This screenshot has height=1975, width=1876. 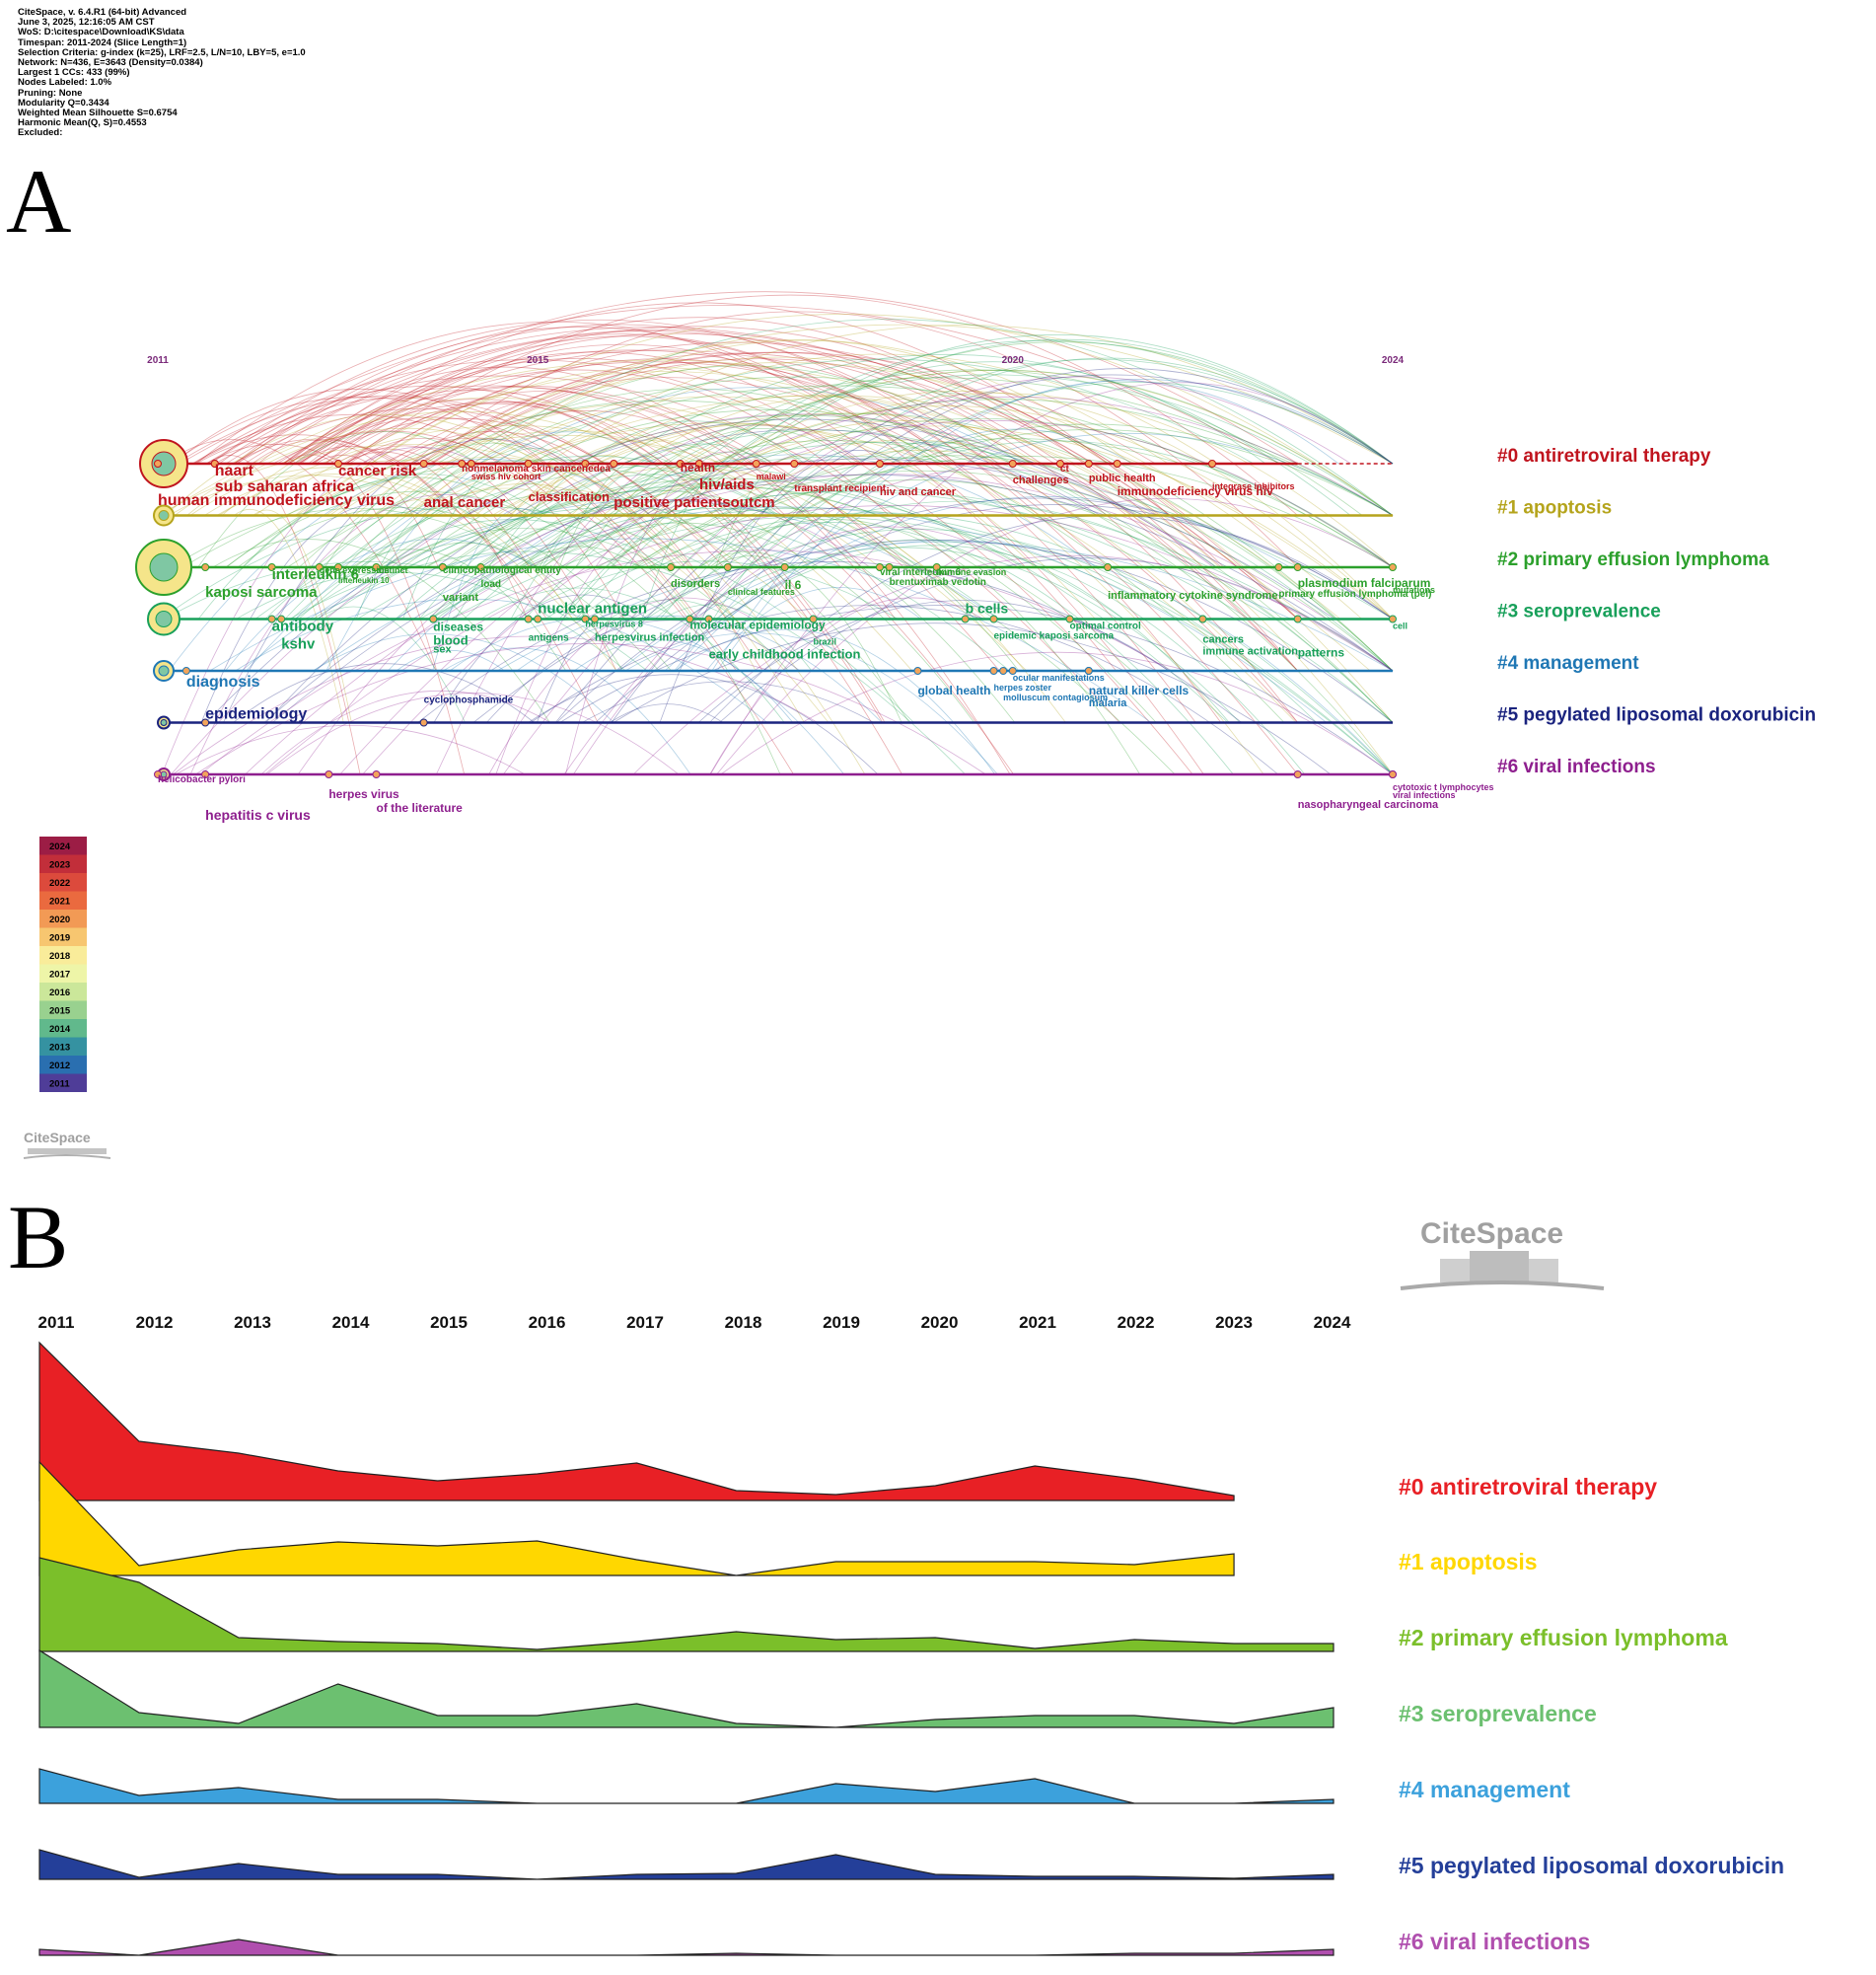 What do you see at coordinates (59, 993) in the screenshot?
I see `legend-year: 2016` at bounding box center [59, 993].